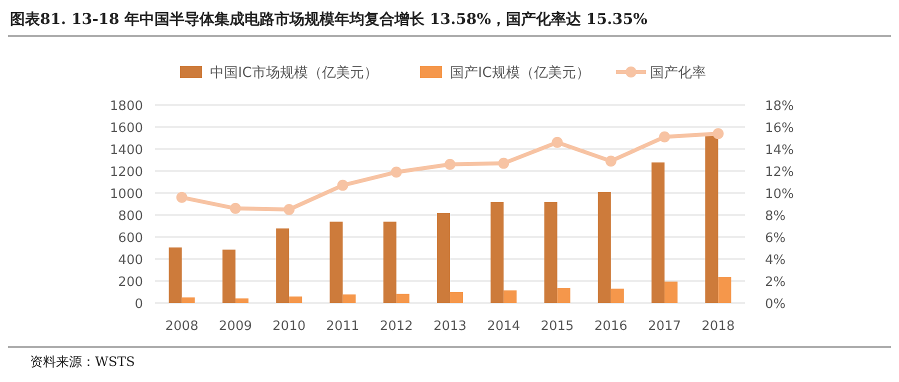  What do you see at coordinates (665, 326) in the screenshot?
I see `x-tick-label: 2017` at bounding box center [665, 326].